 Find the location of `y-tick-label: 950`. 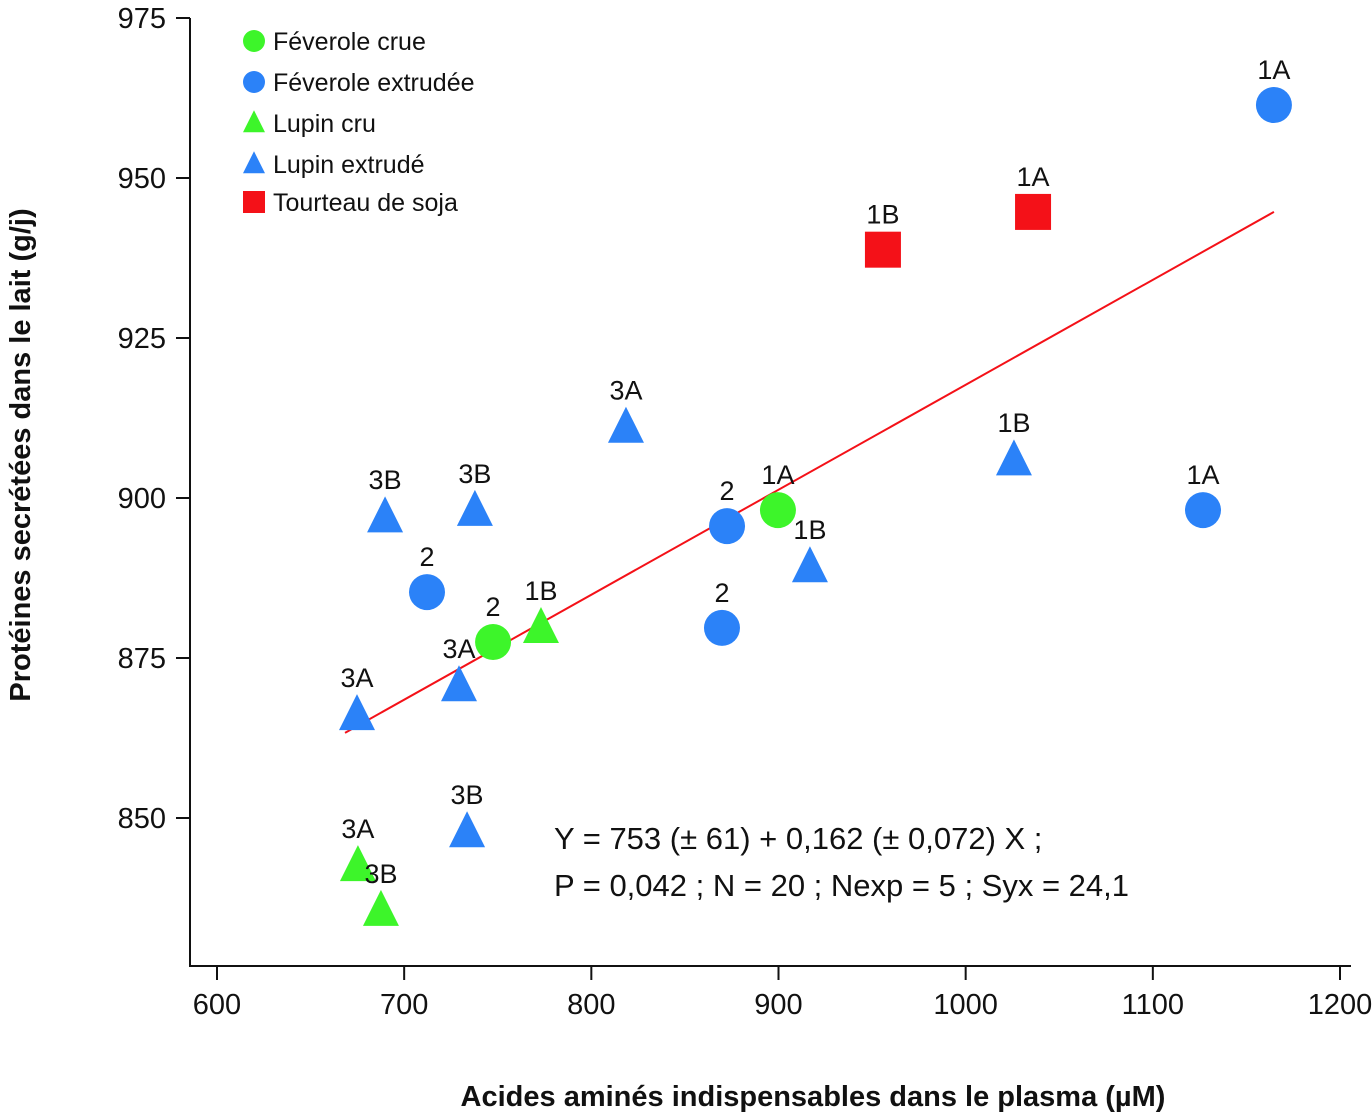

y-tick-label: 950 is located at coordinates (142, 179).